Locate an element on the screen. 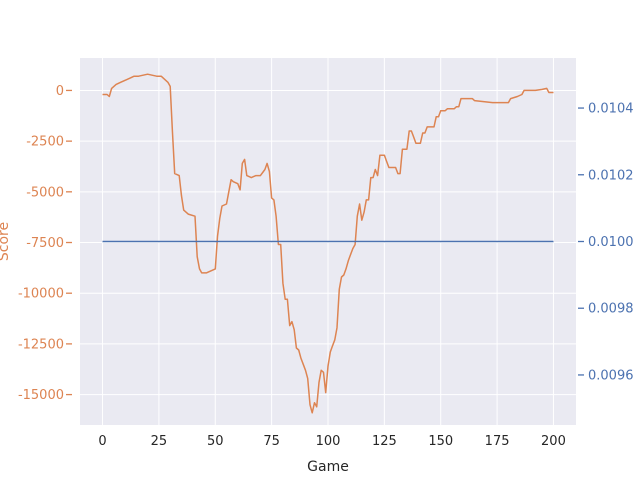  y-left-tick-label: -5000 is located at coordinates (45, 192).